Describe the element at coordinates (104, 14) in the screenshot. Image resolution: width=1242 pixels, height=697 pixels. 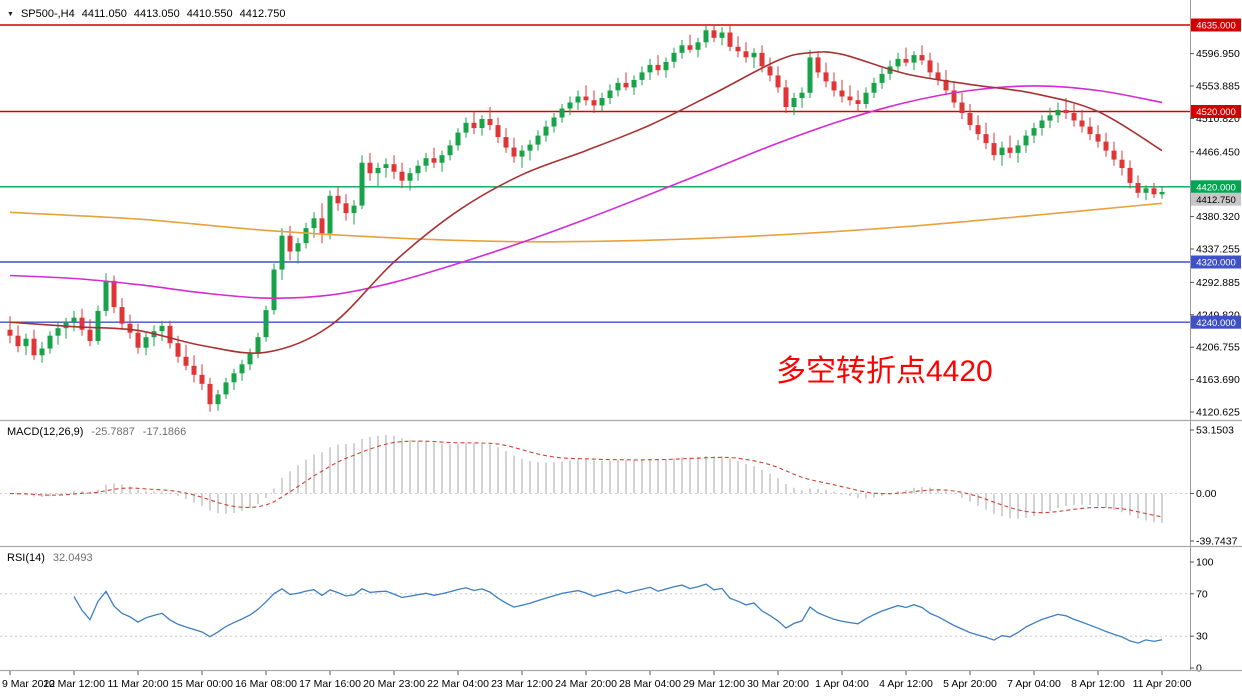
I see `open-value: 4411.050` at that location.